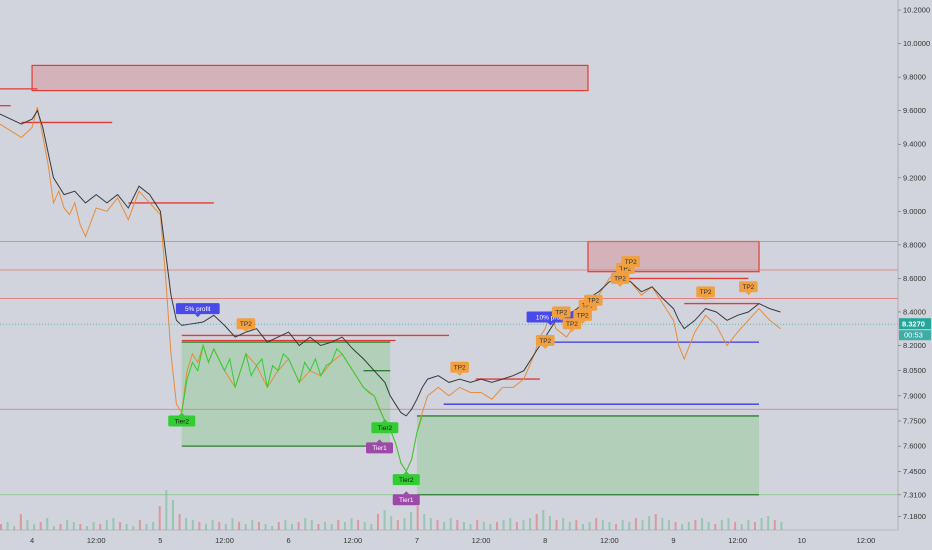 The height and width of the screenshot is (550, 932). What do you see at coordinates (913, 324) in the screenshot?
I see `current-price-label: 8.3270` at bounding box center [913, 324].